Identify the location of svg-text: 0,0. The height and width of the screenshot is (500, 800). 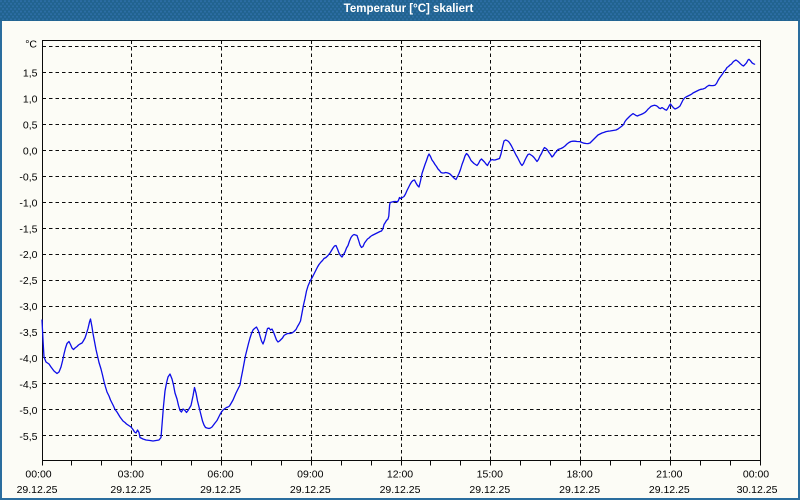
(30, 152).